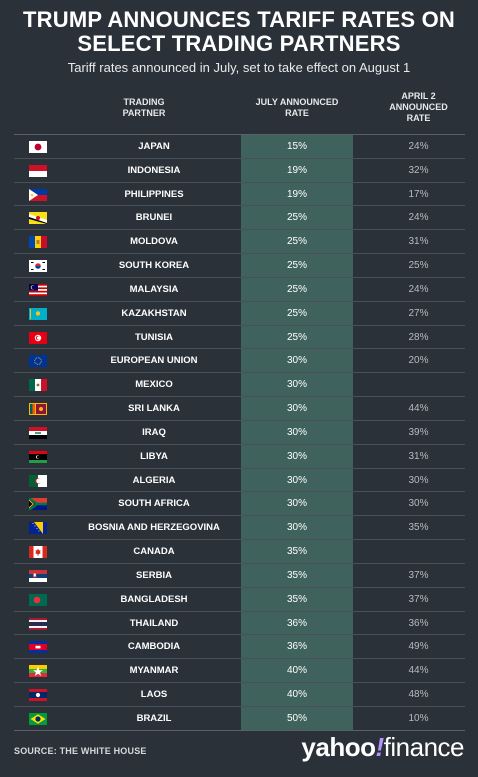 The image size is (478, 777). I want to click on country-name: ALGERIA, so click(154, 480).